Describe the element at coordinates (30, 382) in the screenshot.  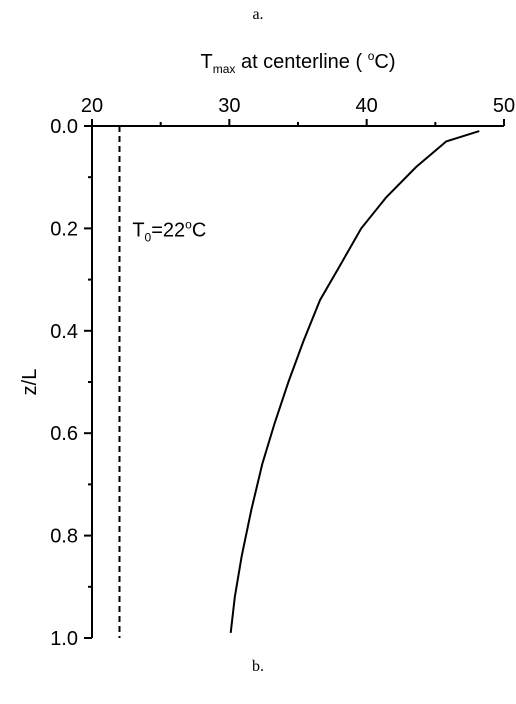
I see `y-axis-label: z/L` at that location.